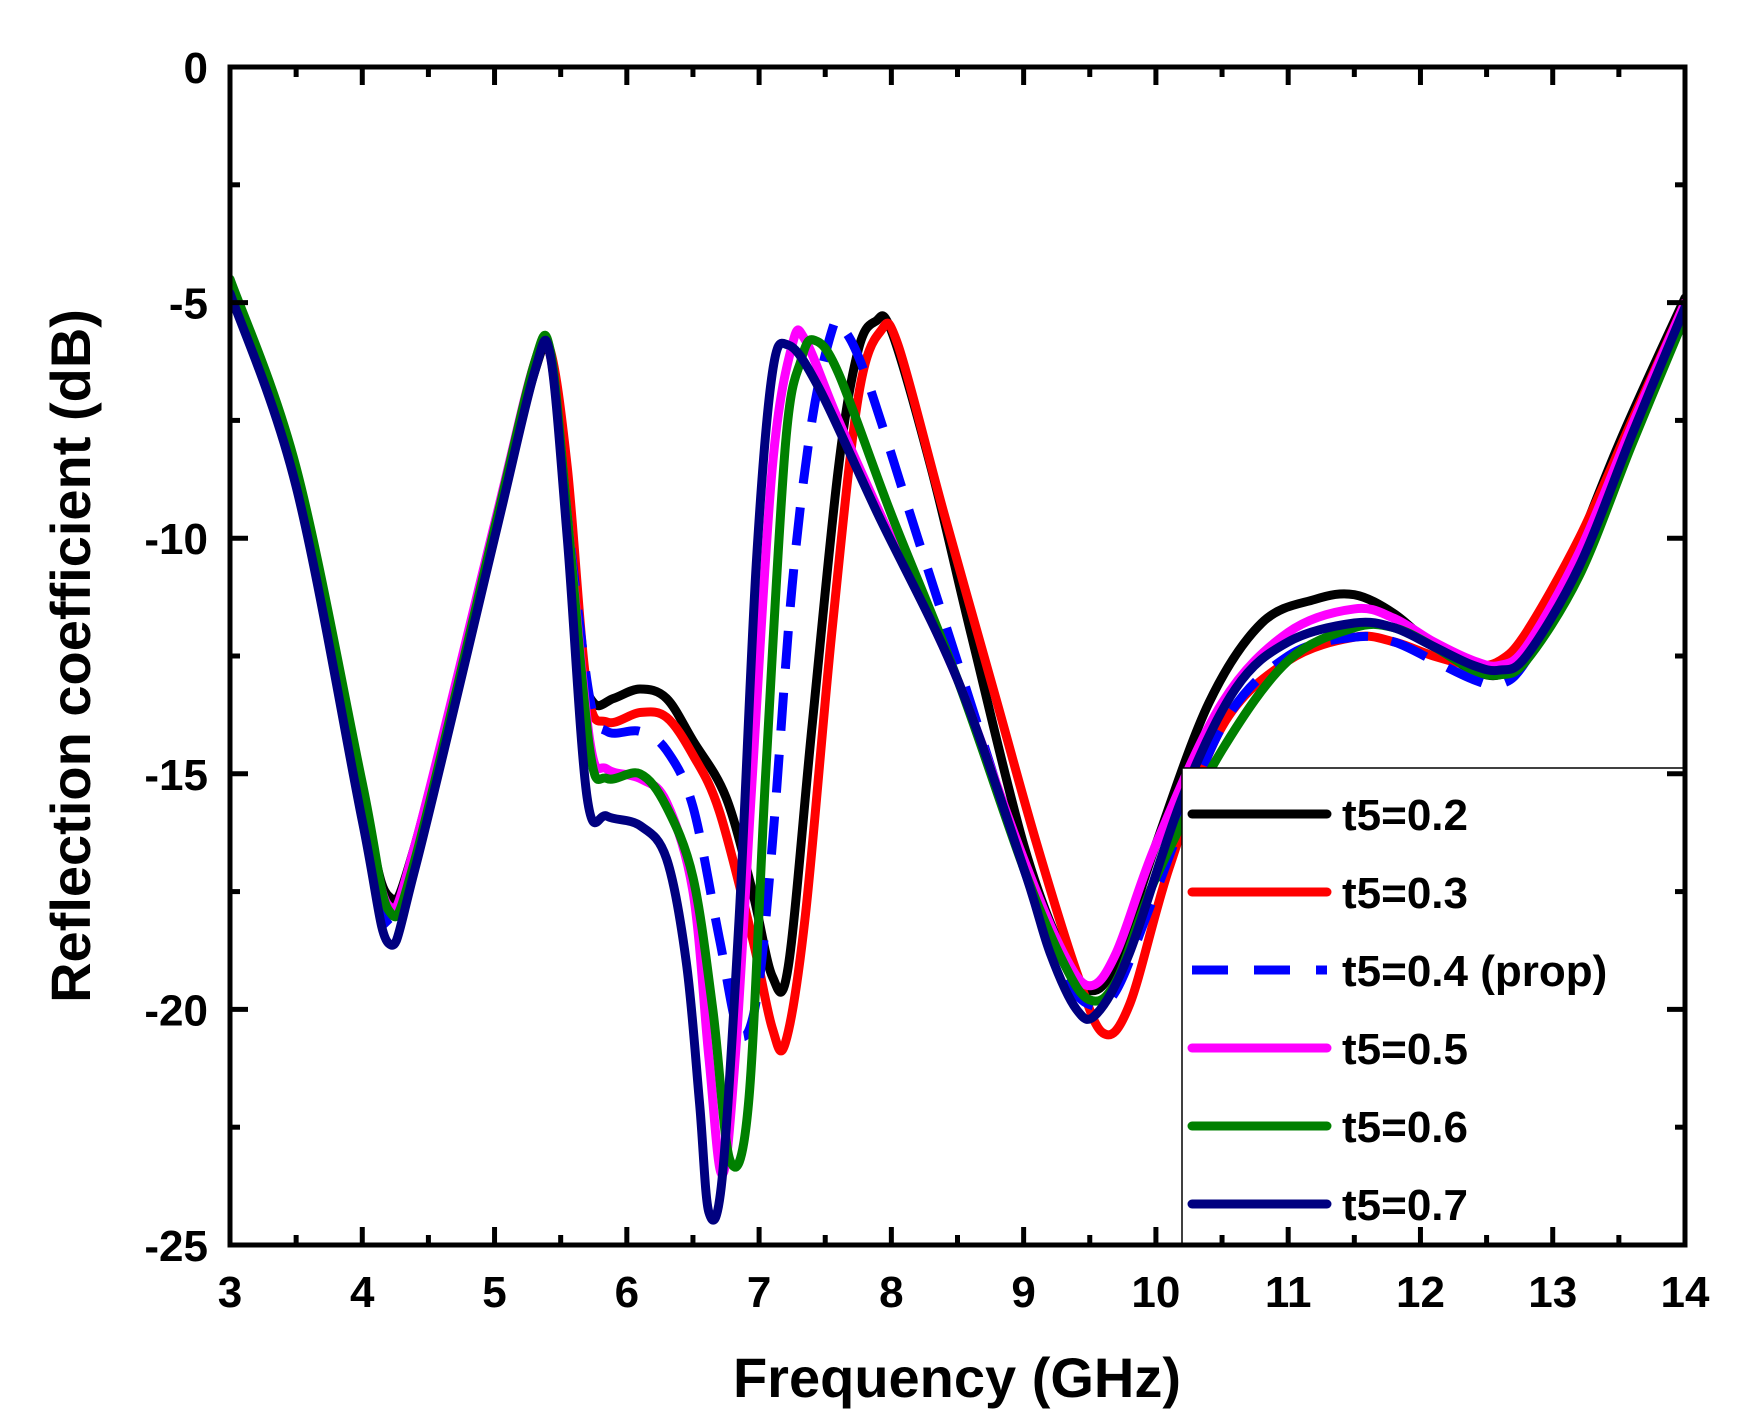  I want to click on x-tick-label-9: 9, so click(1023, 1292).